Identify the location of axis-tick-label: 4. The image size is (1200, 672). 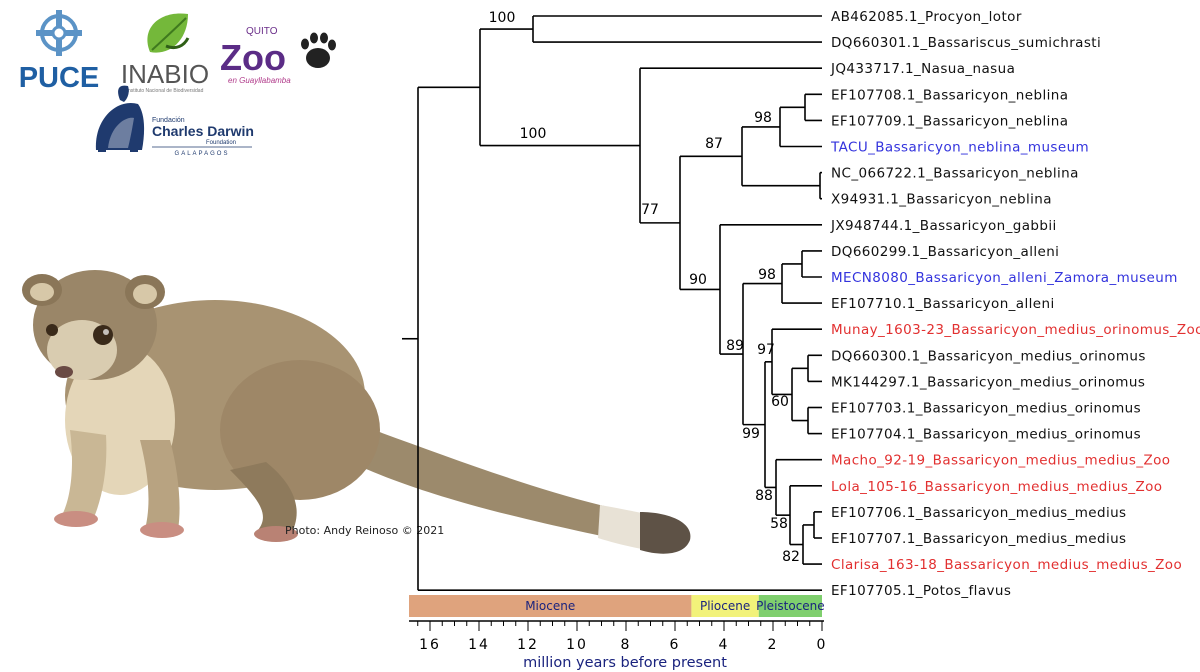
(724, 645).